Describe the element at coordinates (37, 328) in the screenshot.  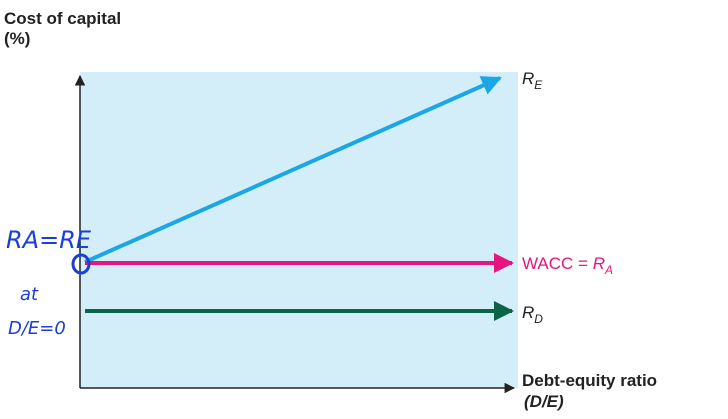
I see `hand-condition: D/E=0` at that location.